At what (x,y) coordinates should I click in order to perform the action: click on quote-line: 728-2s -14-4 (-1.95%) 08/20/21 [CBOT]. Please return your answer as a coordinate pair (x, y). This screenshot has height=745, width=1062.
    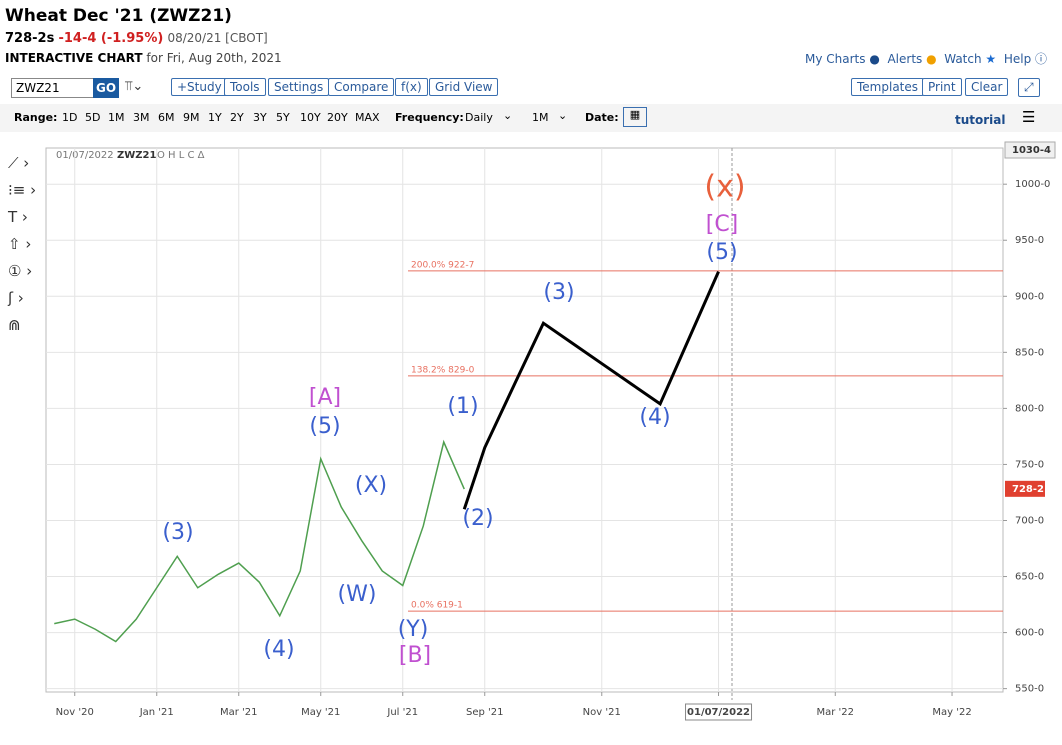
    Looking at the image, I should click on (136, 38).